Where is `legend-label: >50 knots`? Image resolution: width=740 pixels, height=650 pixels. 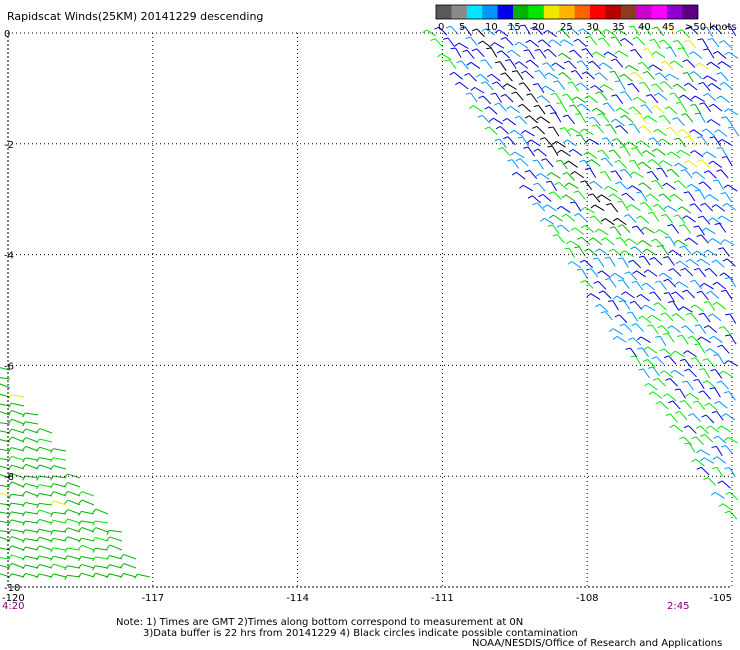 legend-label: >50 knots is located at coordinates (711, 27).